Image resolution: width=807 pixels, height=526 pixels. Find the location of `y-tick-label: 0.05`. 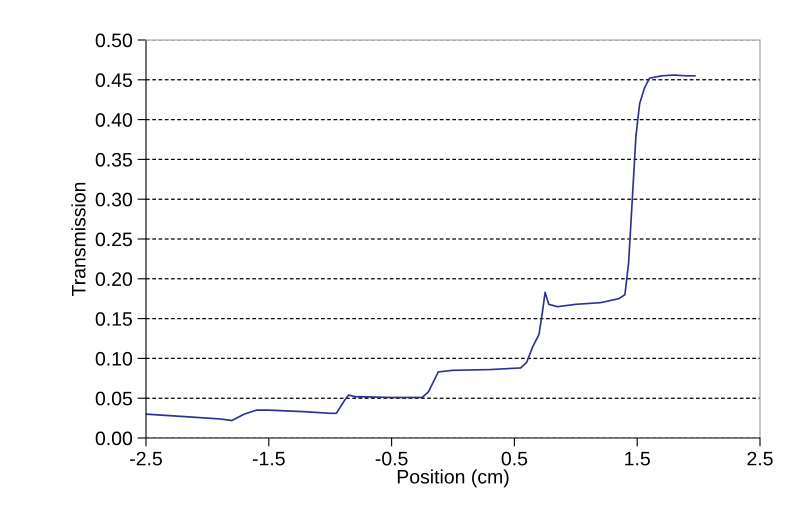

y-tick-label: 0.05 is located at coordinates (114, 399).